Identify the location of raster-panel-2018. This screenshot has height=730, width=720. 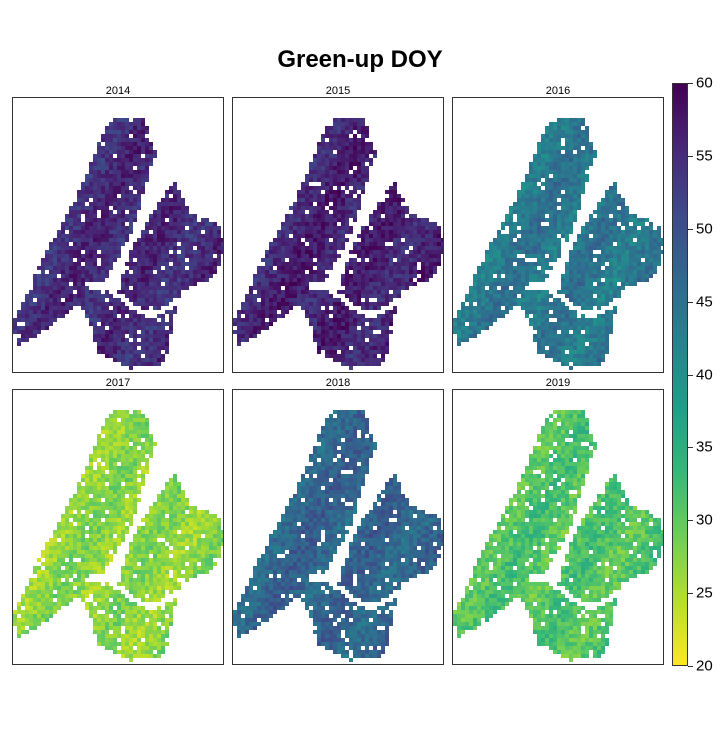
(338, 527).